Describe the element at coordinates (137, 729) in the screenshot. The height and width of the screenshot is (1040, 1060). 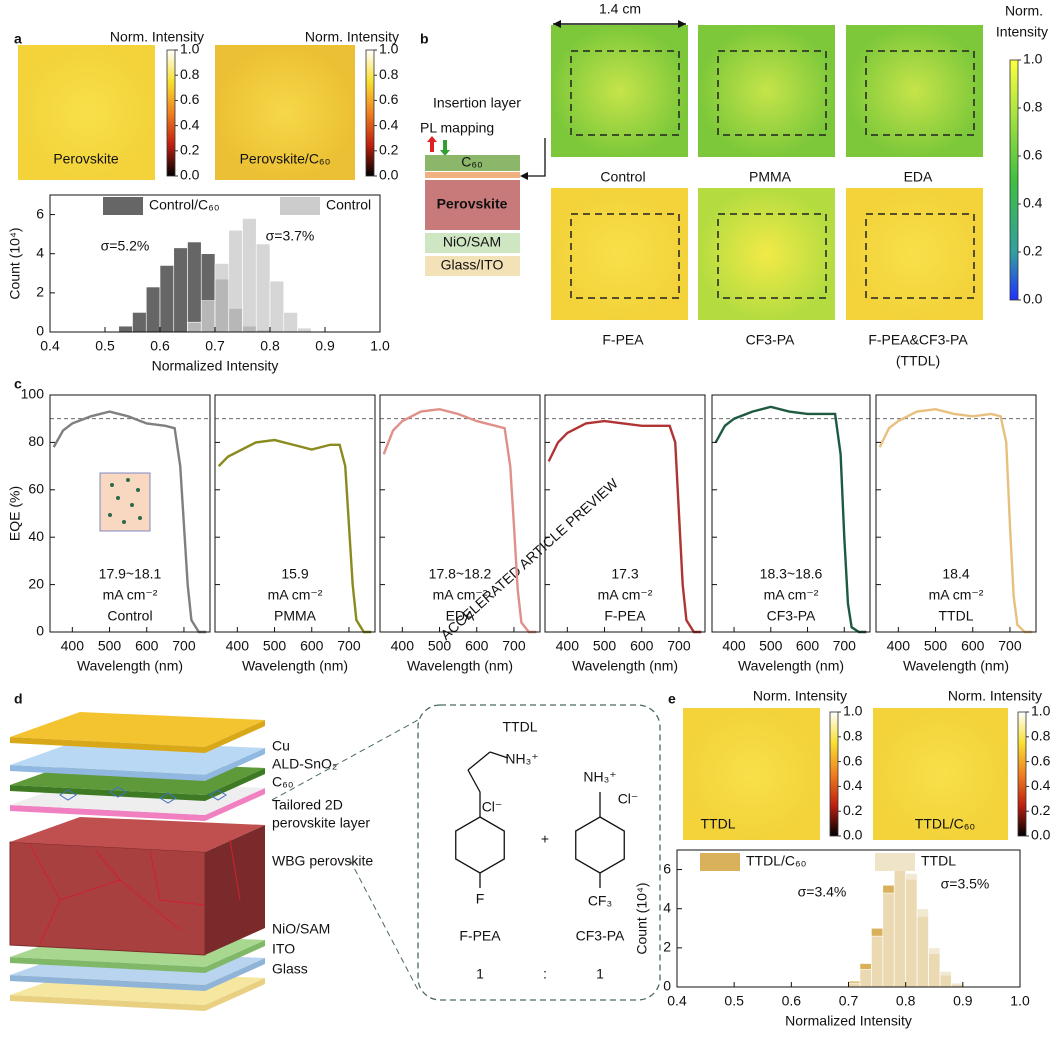
I see `device-layer` at that location.